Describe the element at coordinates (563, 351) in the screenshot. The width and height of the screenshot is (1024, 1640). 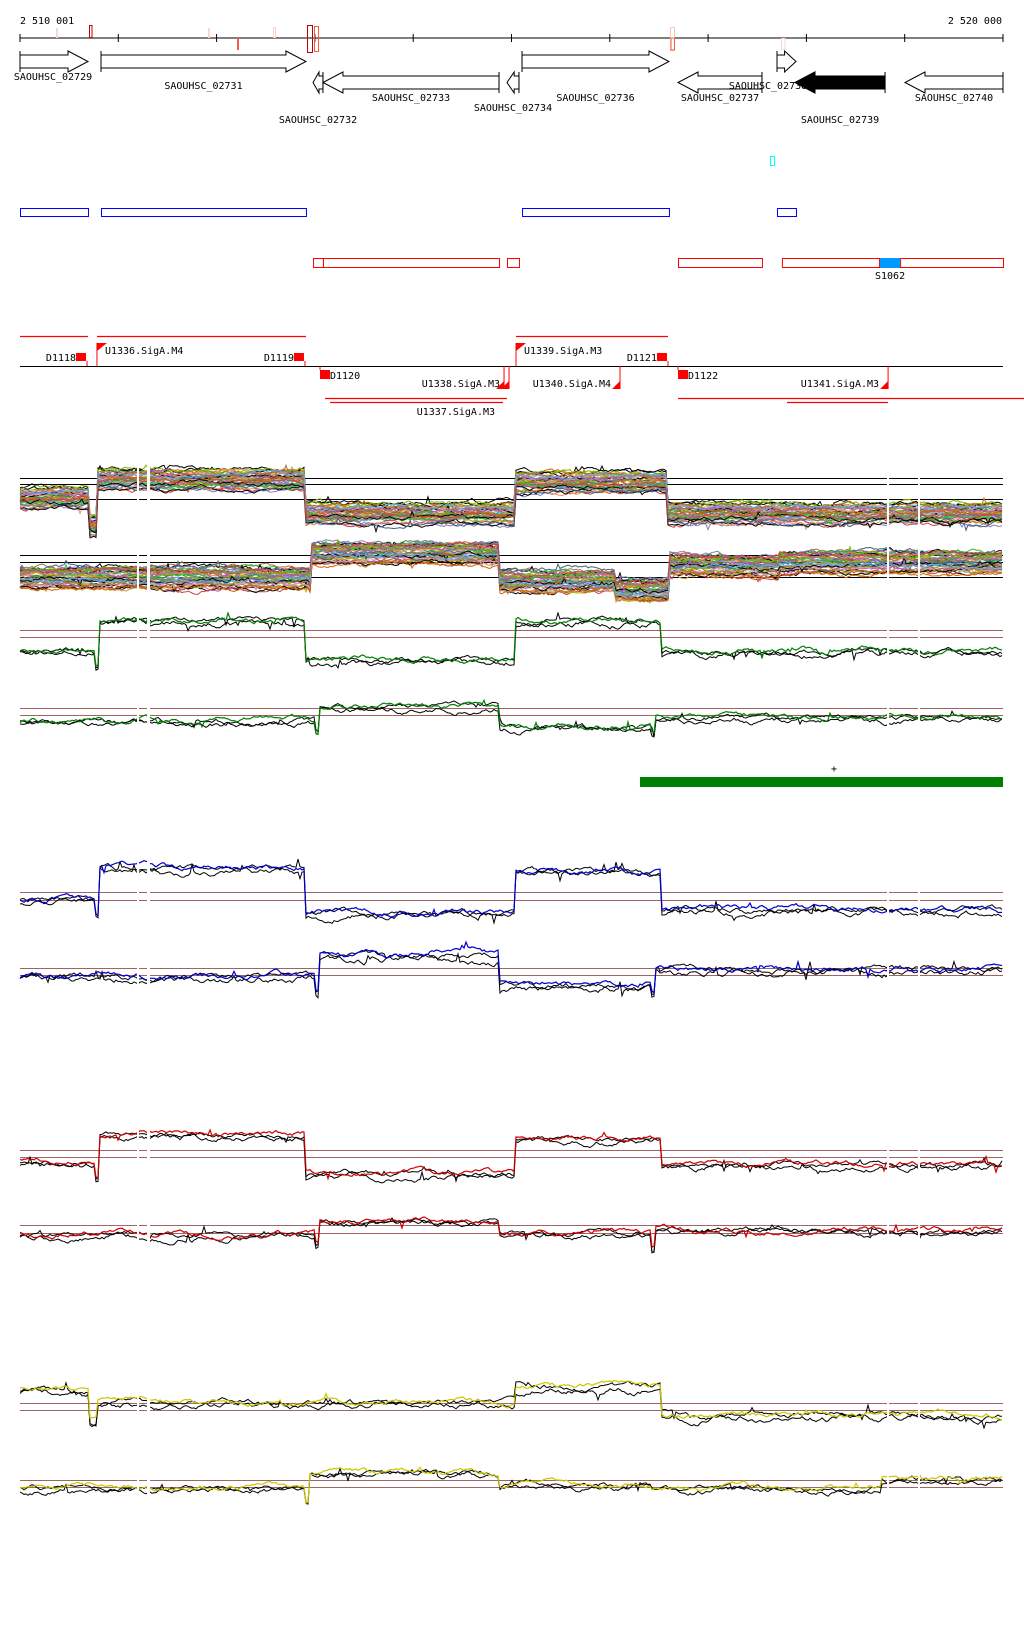
I see `promoter-label: U1339.SigA.M3` at that location.